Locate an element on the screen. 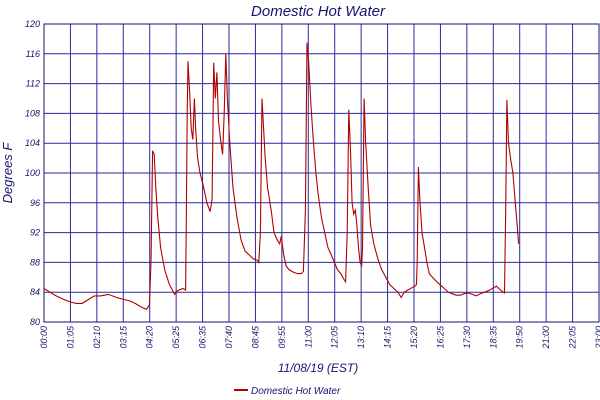 The width and height of the screenshot is (600, 400). x-tick-label: 14:15 is located at coordinates (388, 337).